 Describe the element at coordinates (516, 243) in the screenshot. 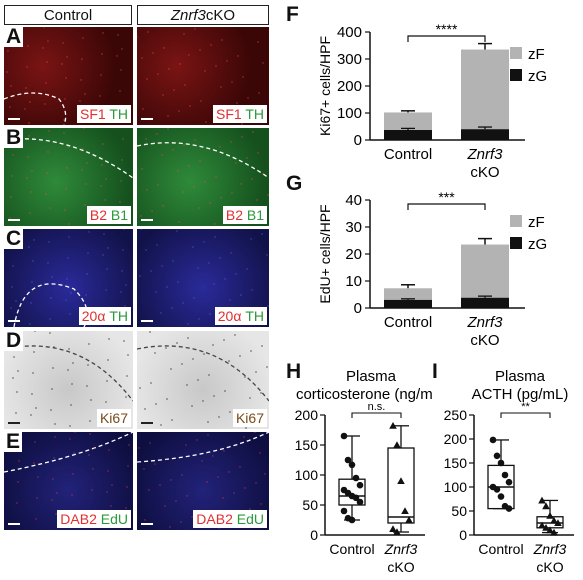

I see `legend-swatch-zG` at that location.